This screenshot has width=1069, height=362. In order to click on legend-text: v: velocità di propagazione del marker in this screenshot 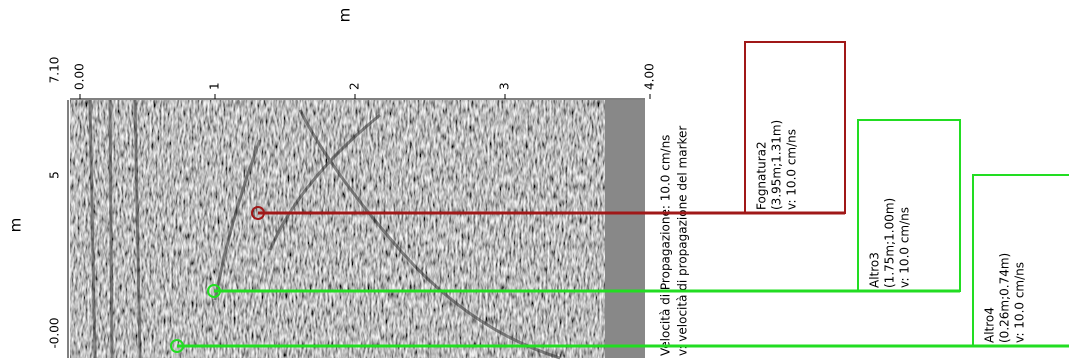, I will do `click(683, 241)`.